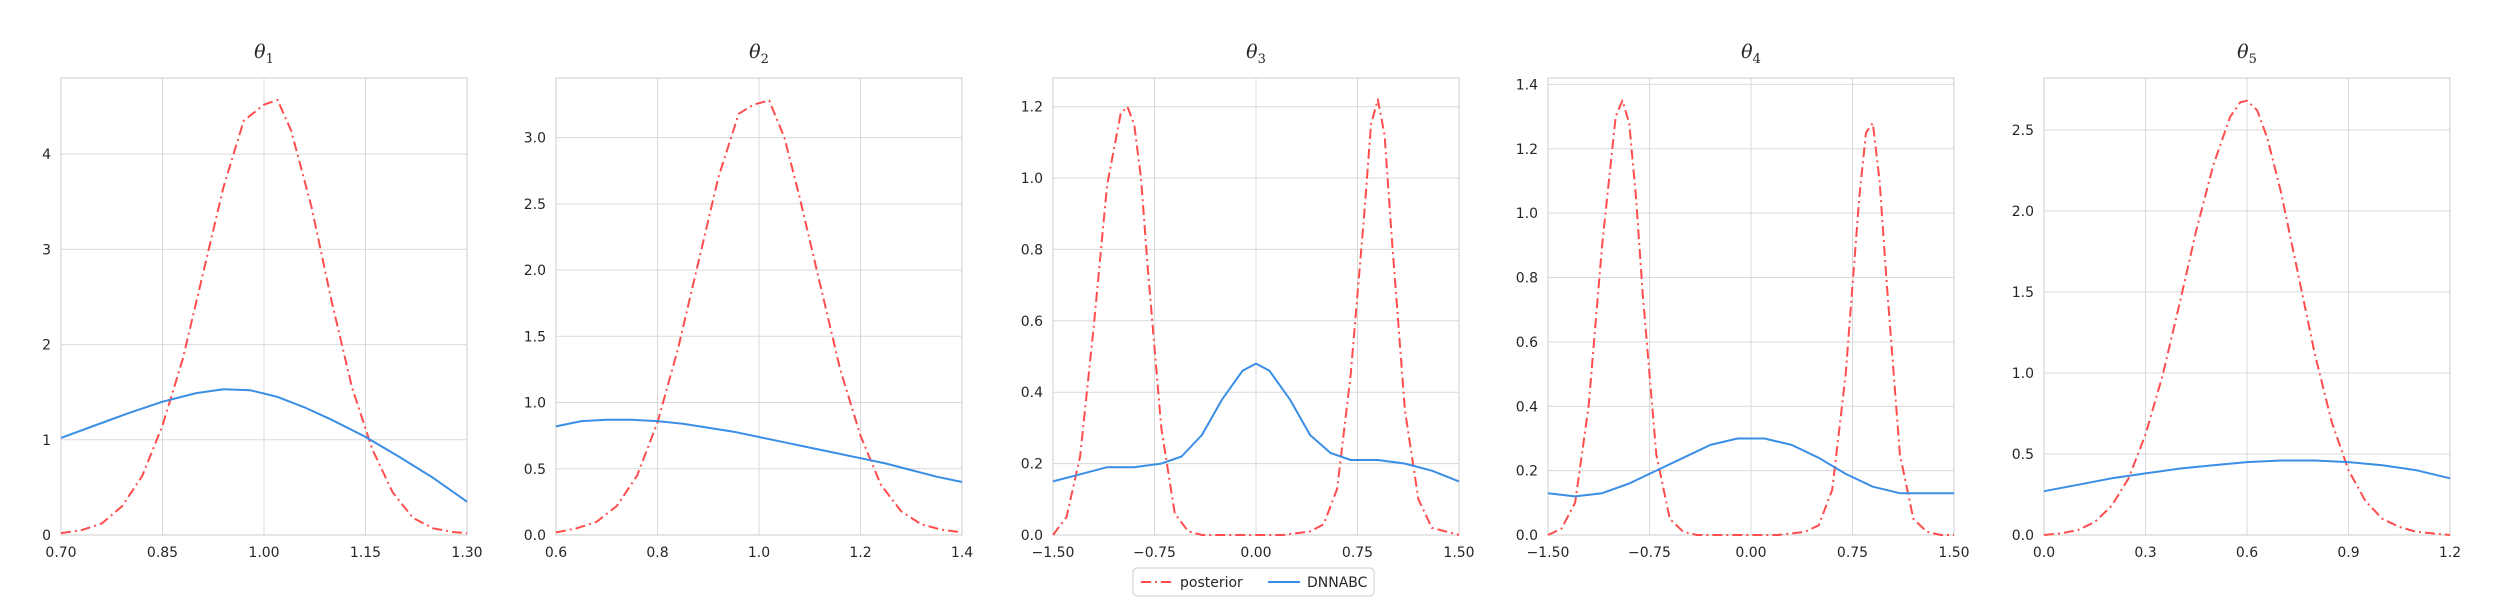 This screenshot has width=2500, height=600. What do you see at coordinates (1211, 583) in the screenshot?
I see `legend-label-posterior: posterior` at bounding box center [1211, 583].